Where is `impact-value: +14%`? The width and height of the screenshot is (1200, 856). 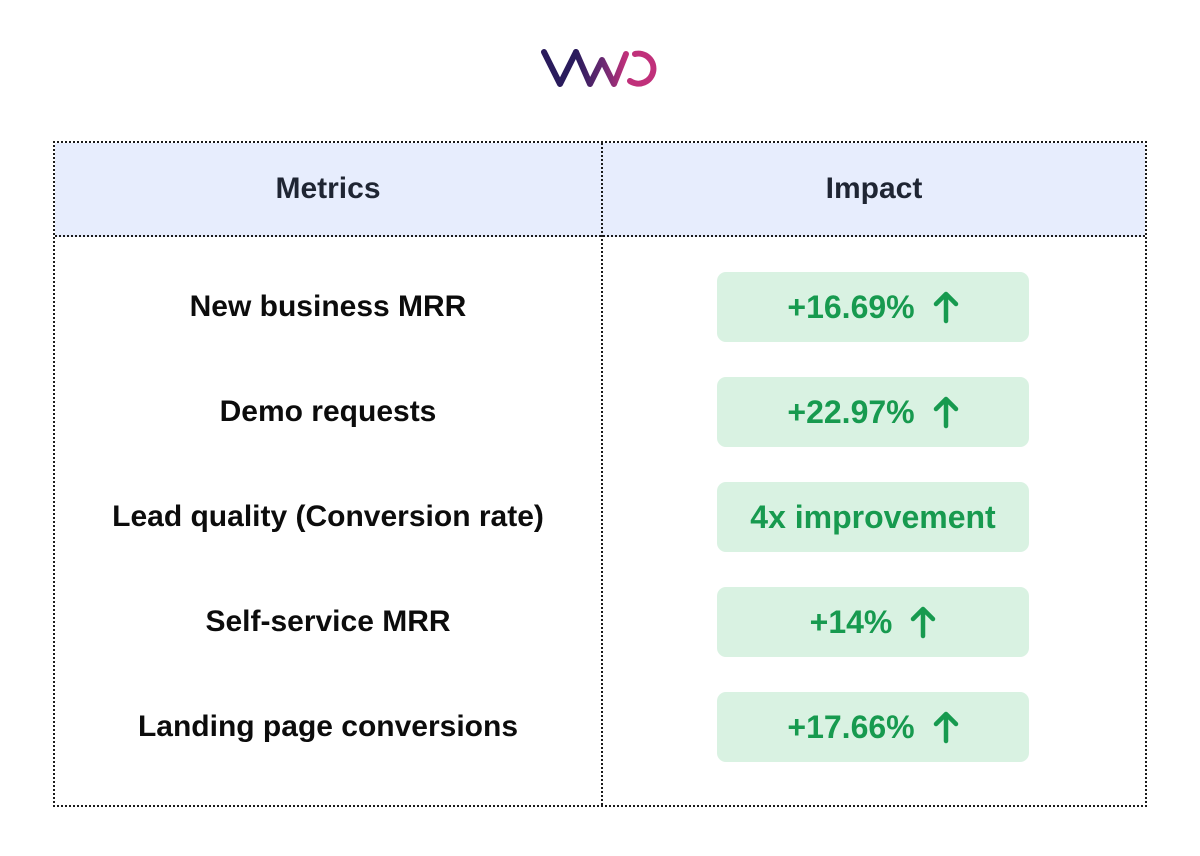
impact-value: +14% is located at coordinates (851, 621).